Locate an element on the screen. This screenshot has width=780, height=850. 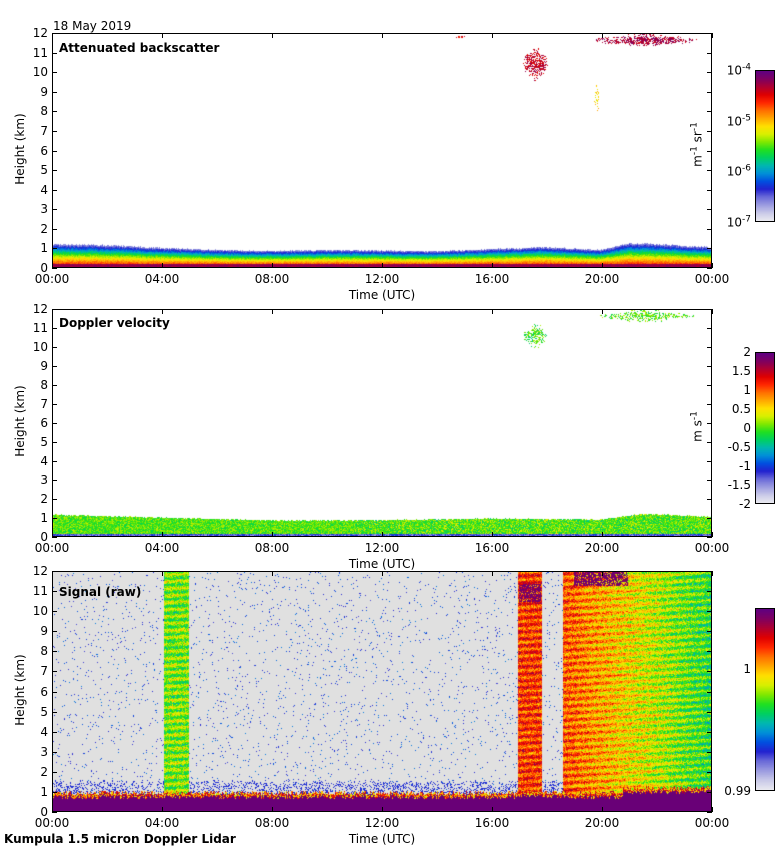
colorbar-tick-label: 1.5 is located at coordinates (741, 371).